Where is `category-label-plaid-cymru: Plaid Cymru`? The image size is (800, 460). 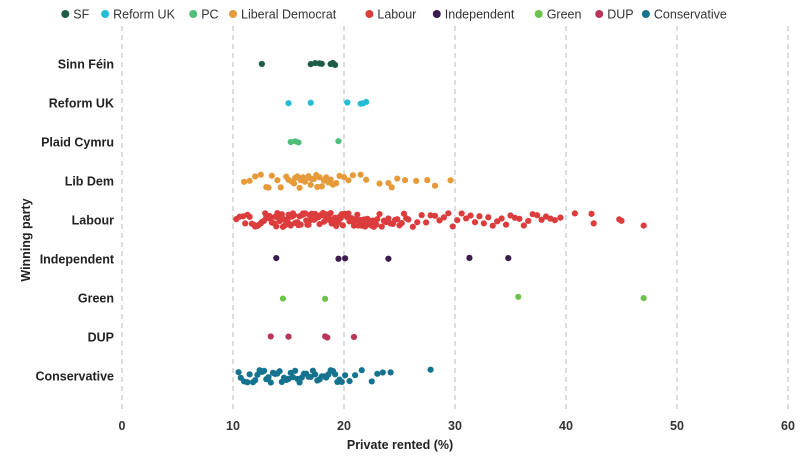
category-label-plaid-cymru: Plaid Cymru is located at coordinates (77, 143).